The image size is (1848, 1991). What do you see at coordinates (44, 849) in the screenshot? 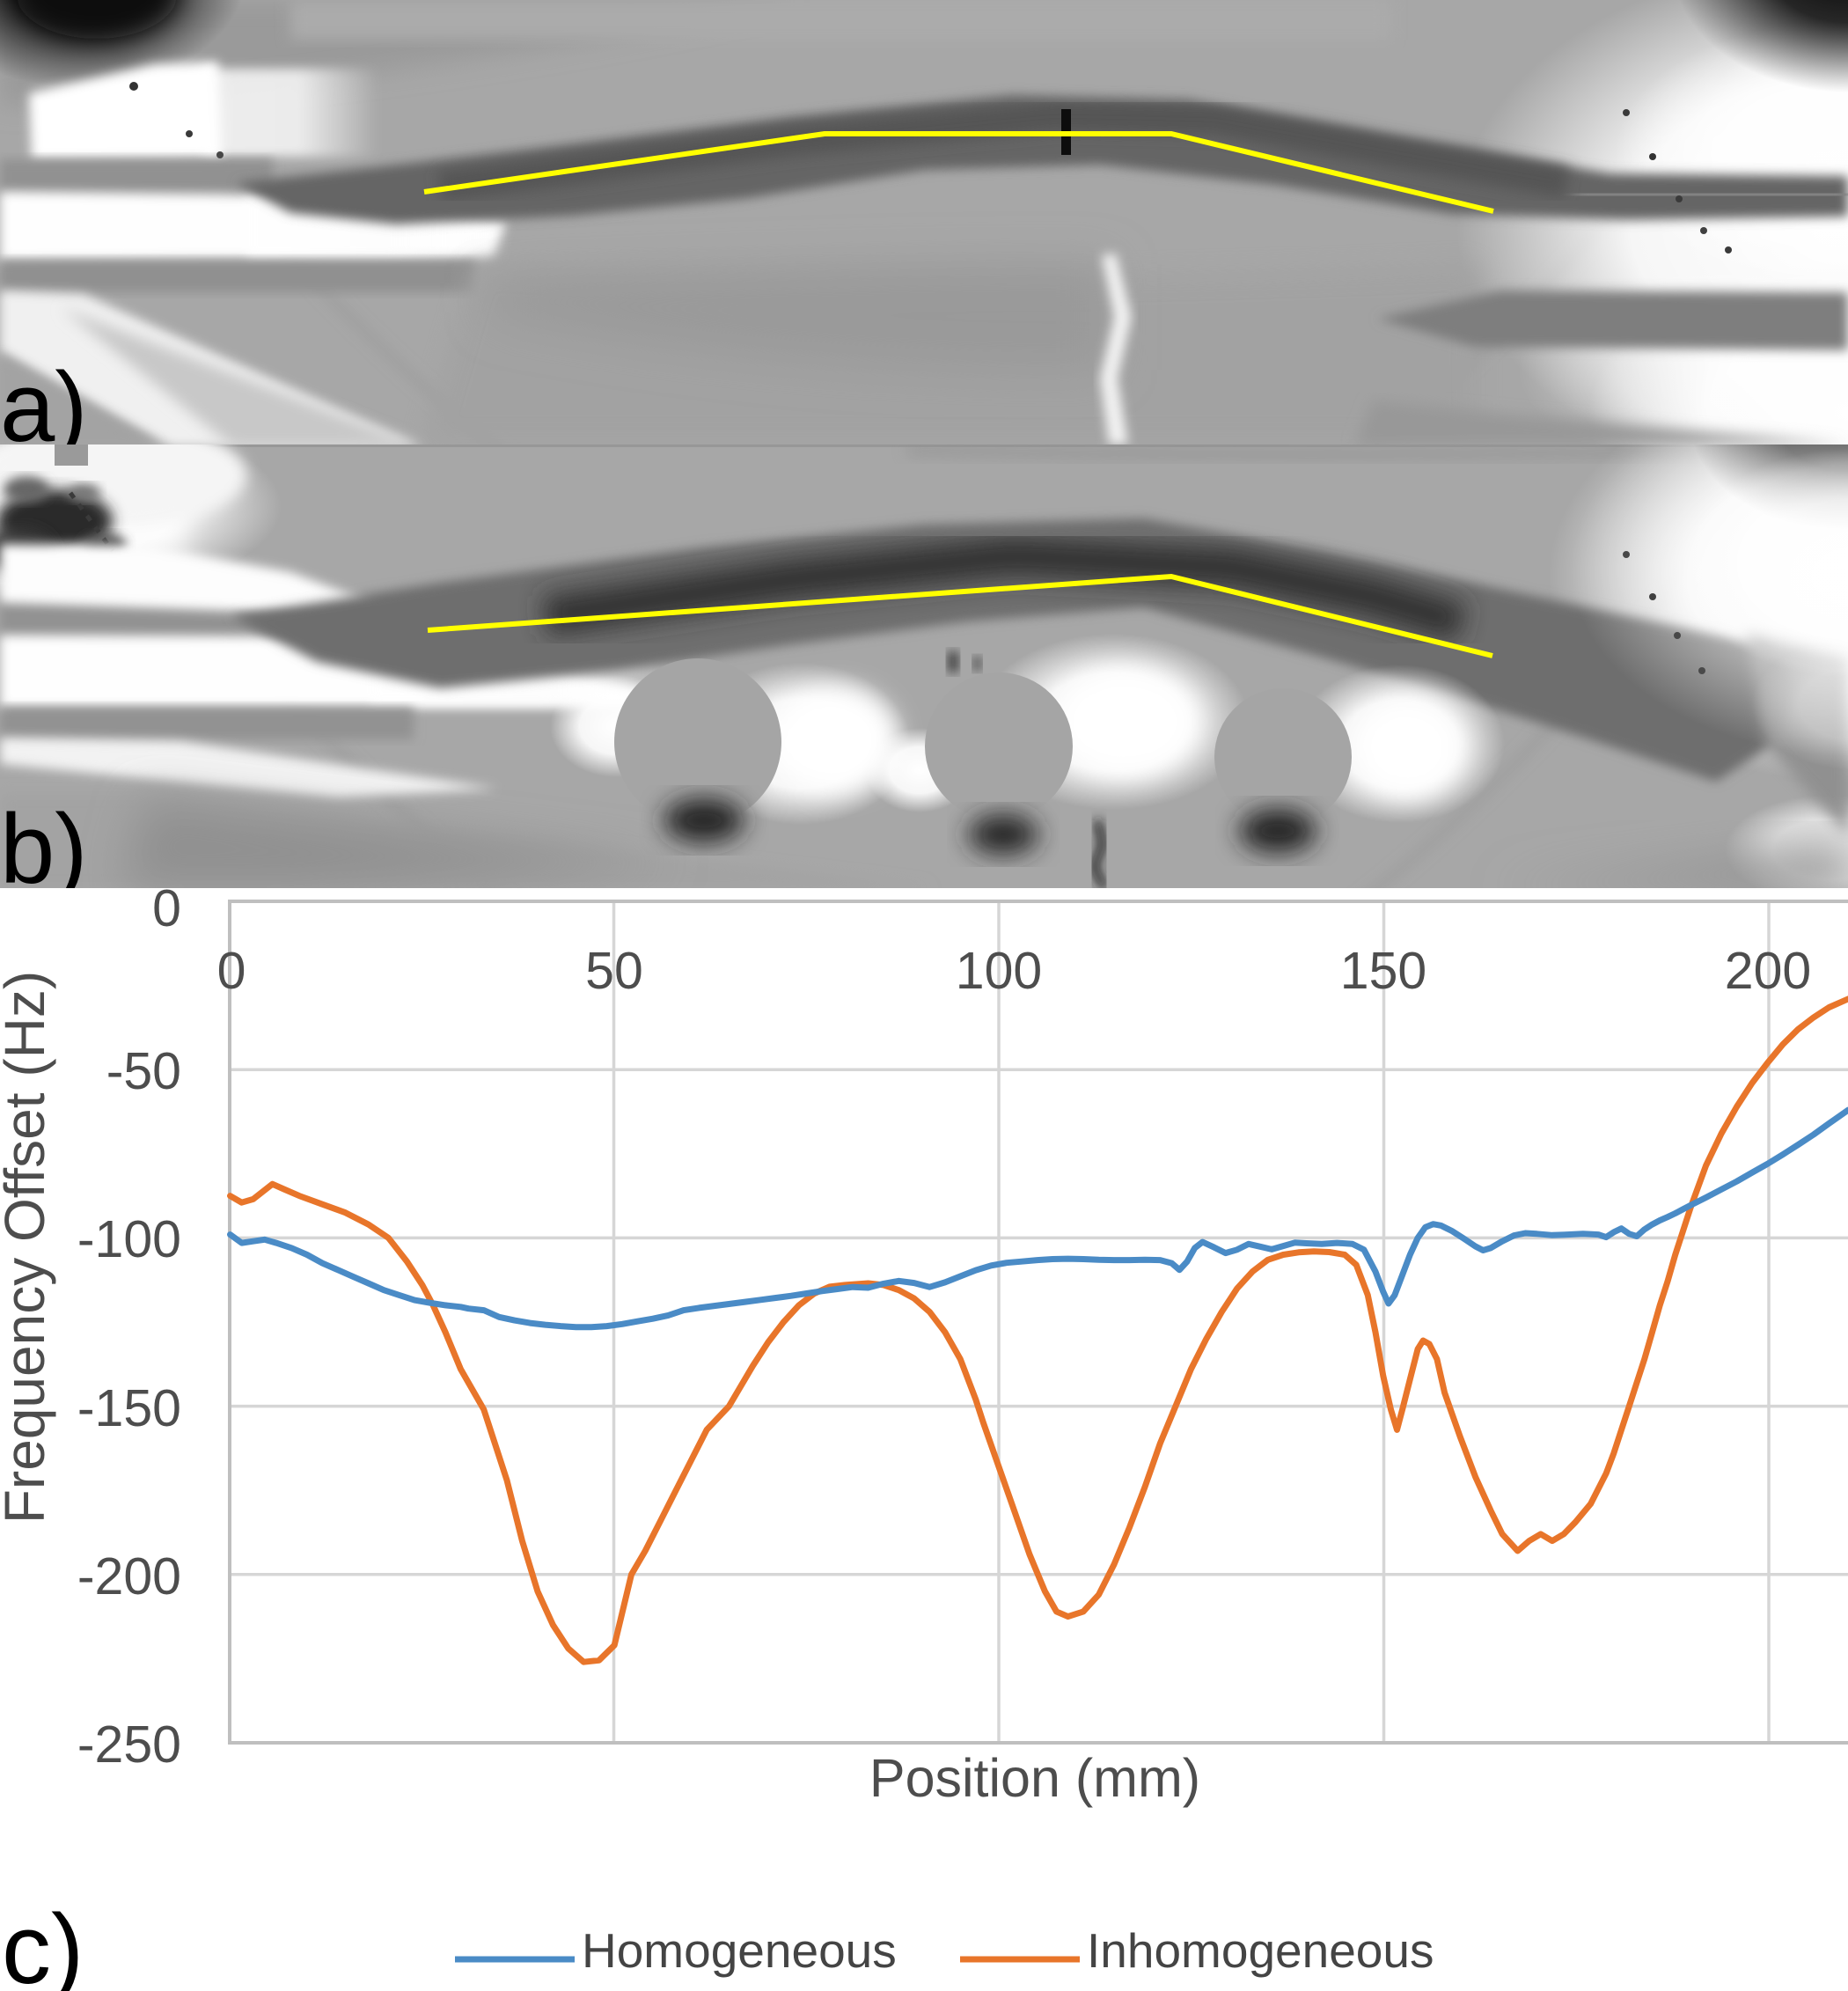
I see `svg-text: b)` at bounding box center [44, 849].